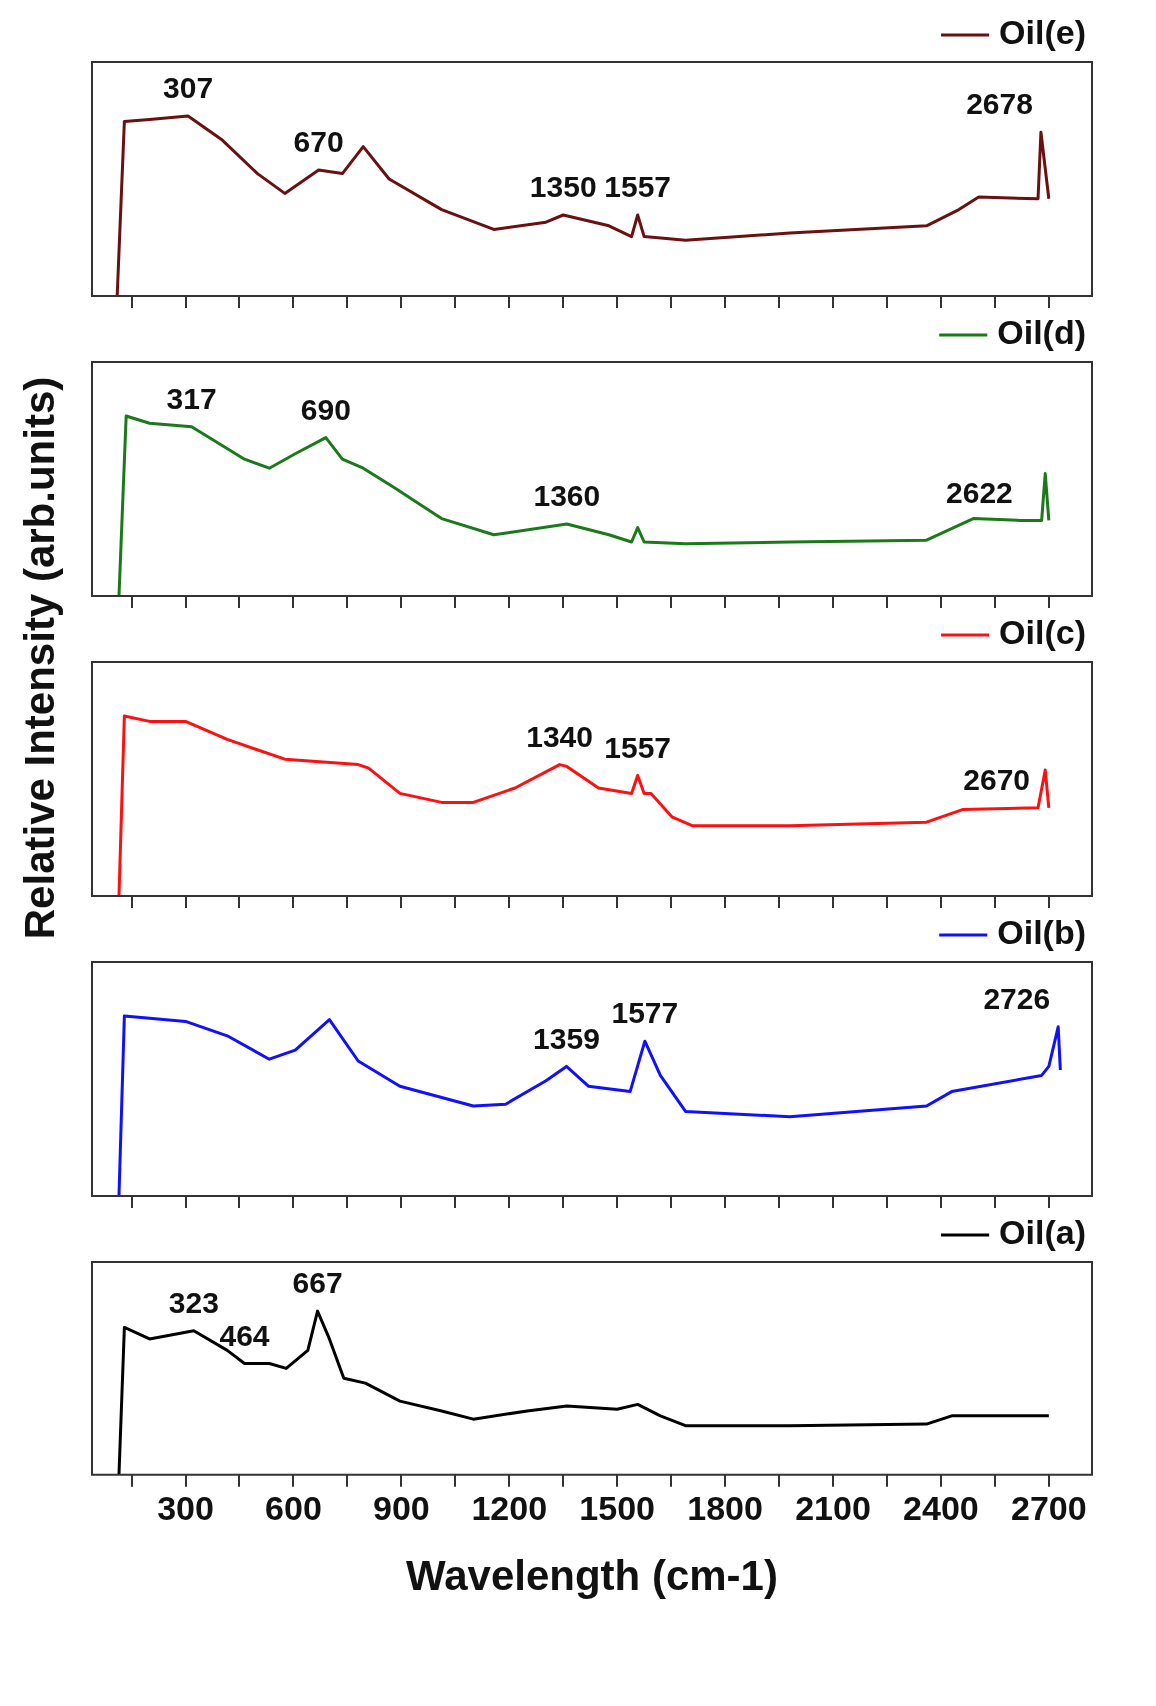 This screenshot has height=1706, width=1156. What do you see at coordinates (509, 1507) in the screenshot?
I see `x-tick-label: 1200` at bounding box center [509, 1507].